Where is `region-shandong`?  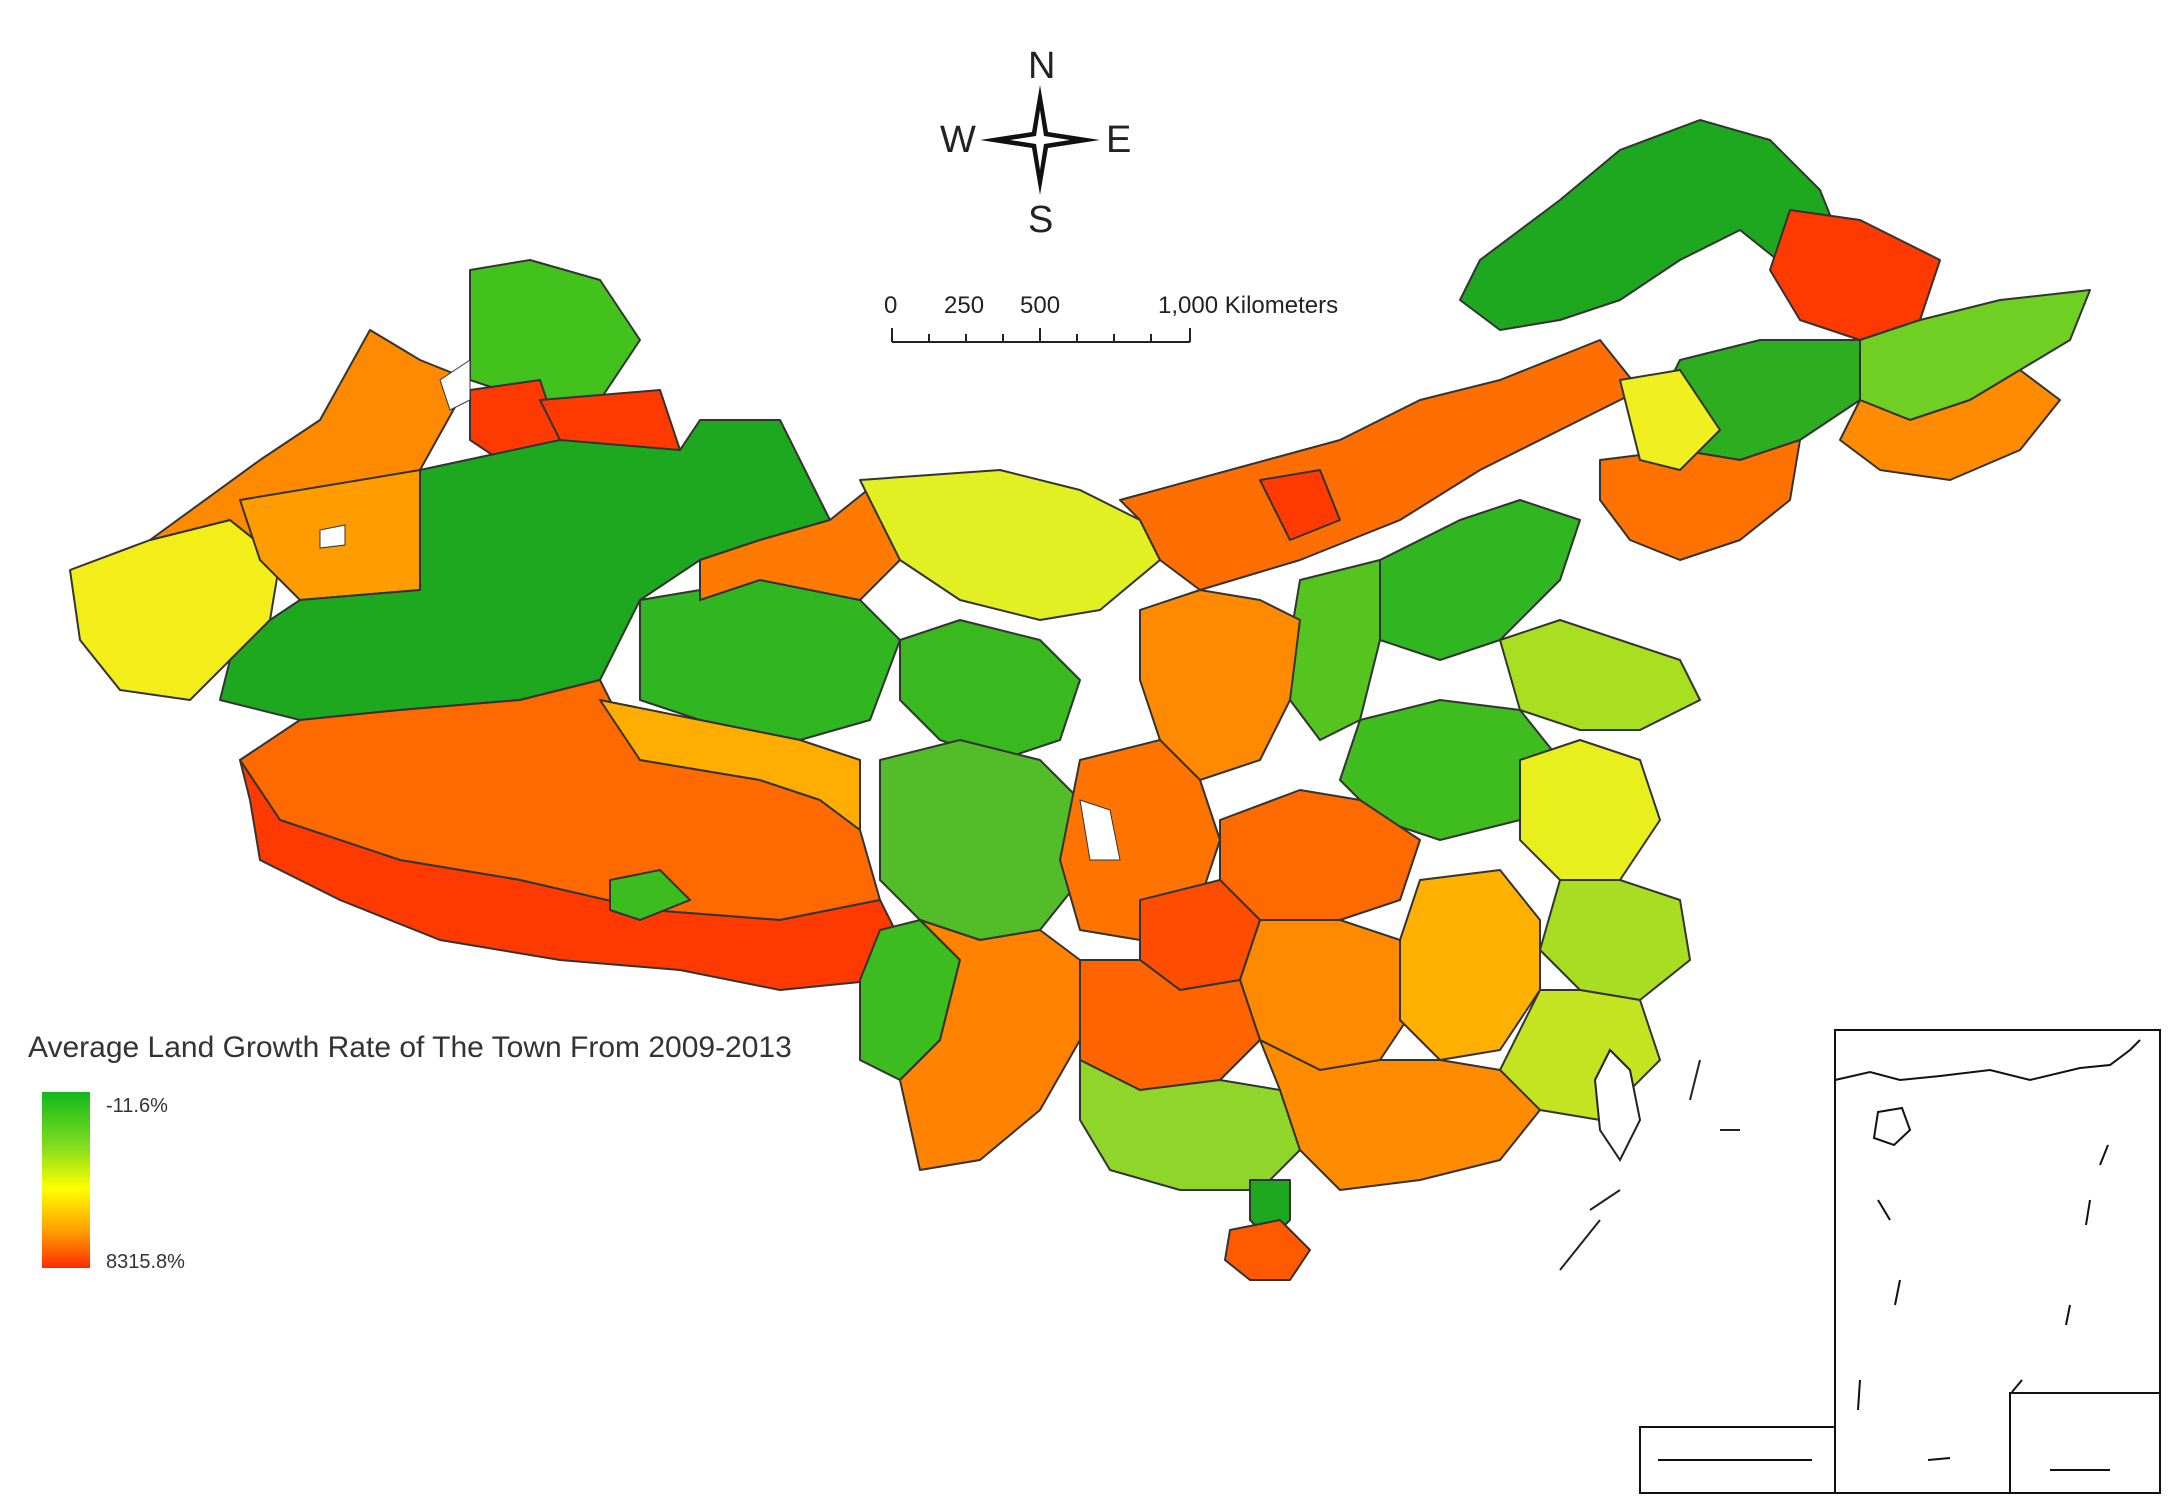 region-shandong is located at coordinates (1600, 675).